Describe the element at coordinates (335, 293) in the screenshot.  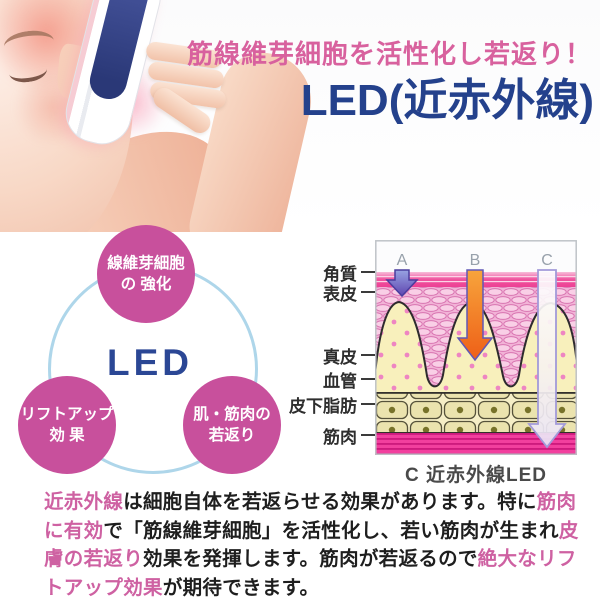
I see `layer-label-epidermis: 表皮` at that location.